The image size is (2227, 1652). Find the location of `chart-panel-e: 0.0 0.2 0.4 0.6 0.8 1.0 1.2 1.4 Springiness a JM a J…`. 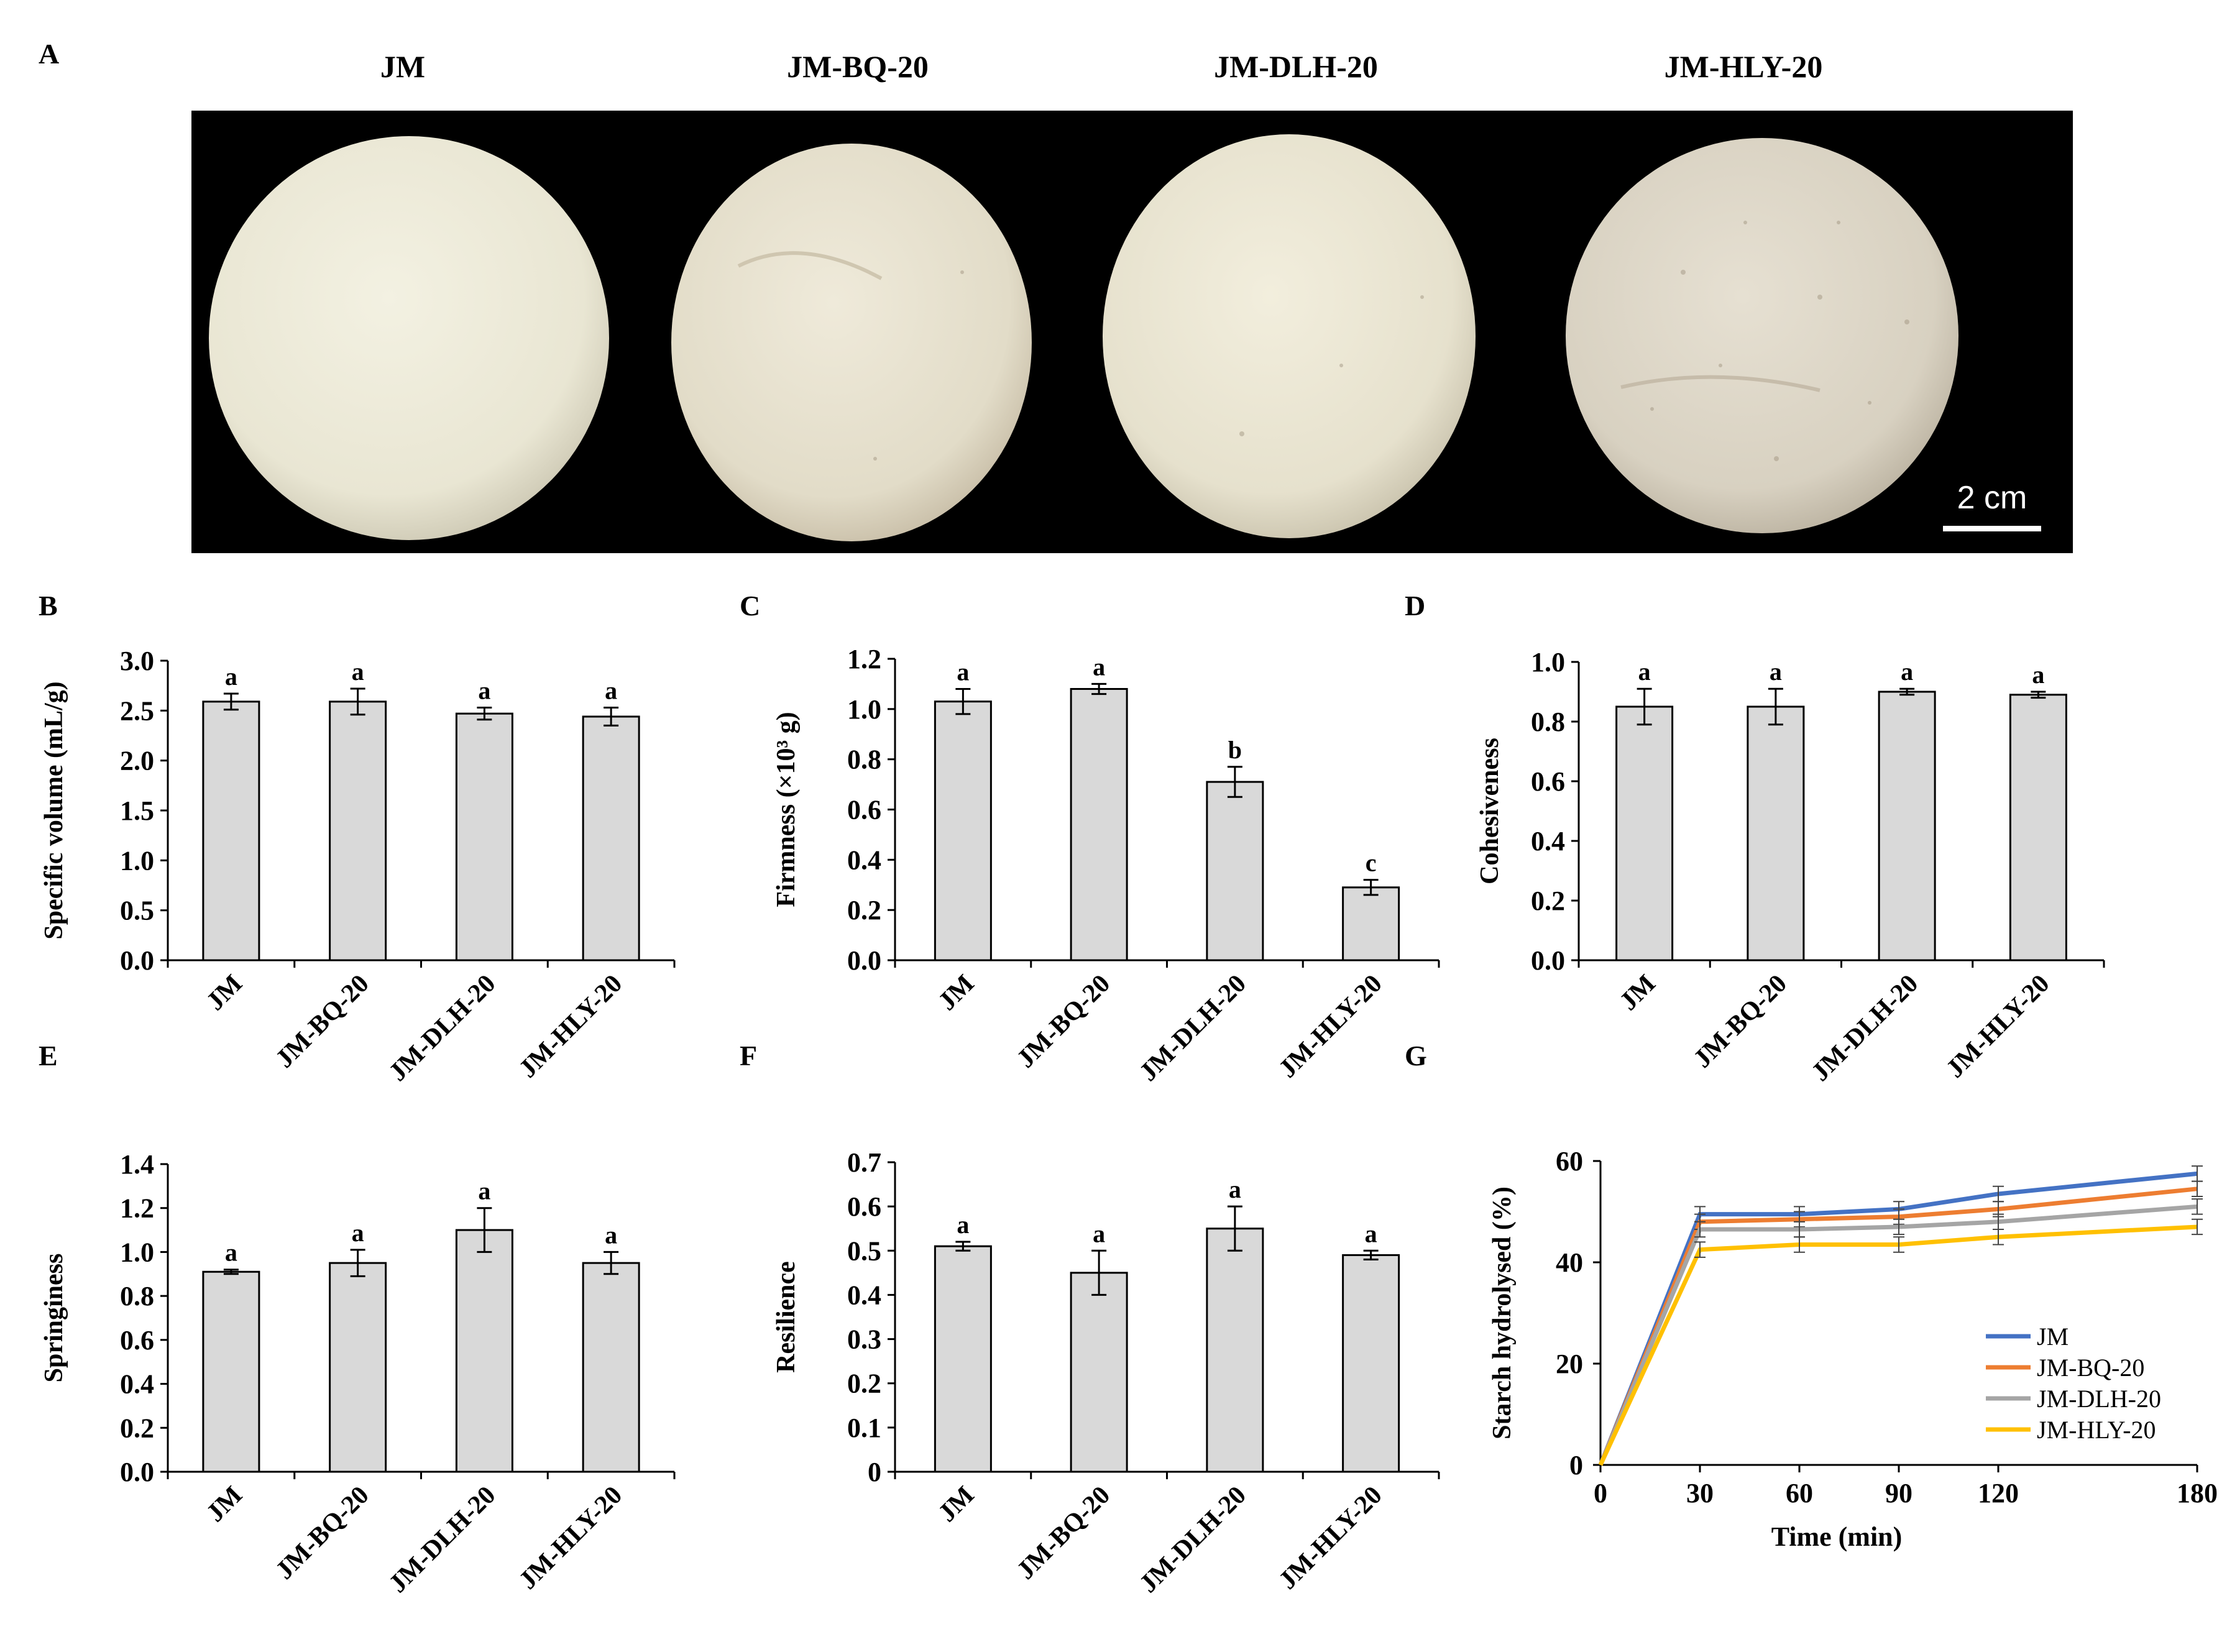

chart-panel-e: 0.0 0.2 0.4 0.6 0.8 1.0 1.2 1.4 Springiness a JM a J… is located at coordinates (358, 1374).